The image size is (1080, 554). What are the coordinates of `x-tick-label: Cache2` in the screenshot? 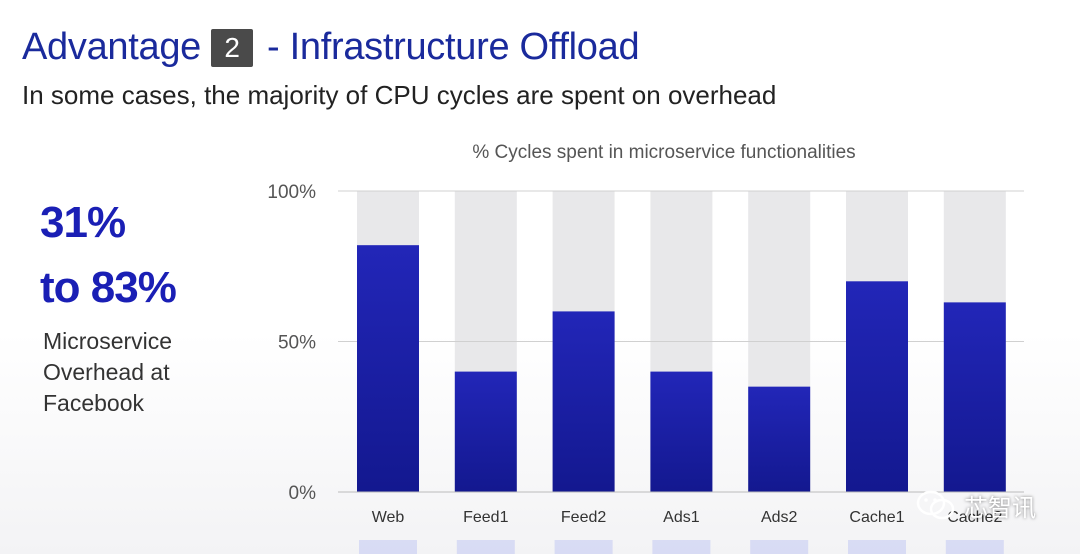 It's located at (974, 517).